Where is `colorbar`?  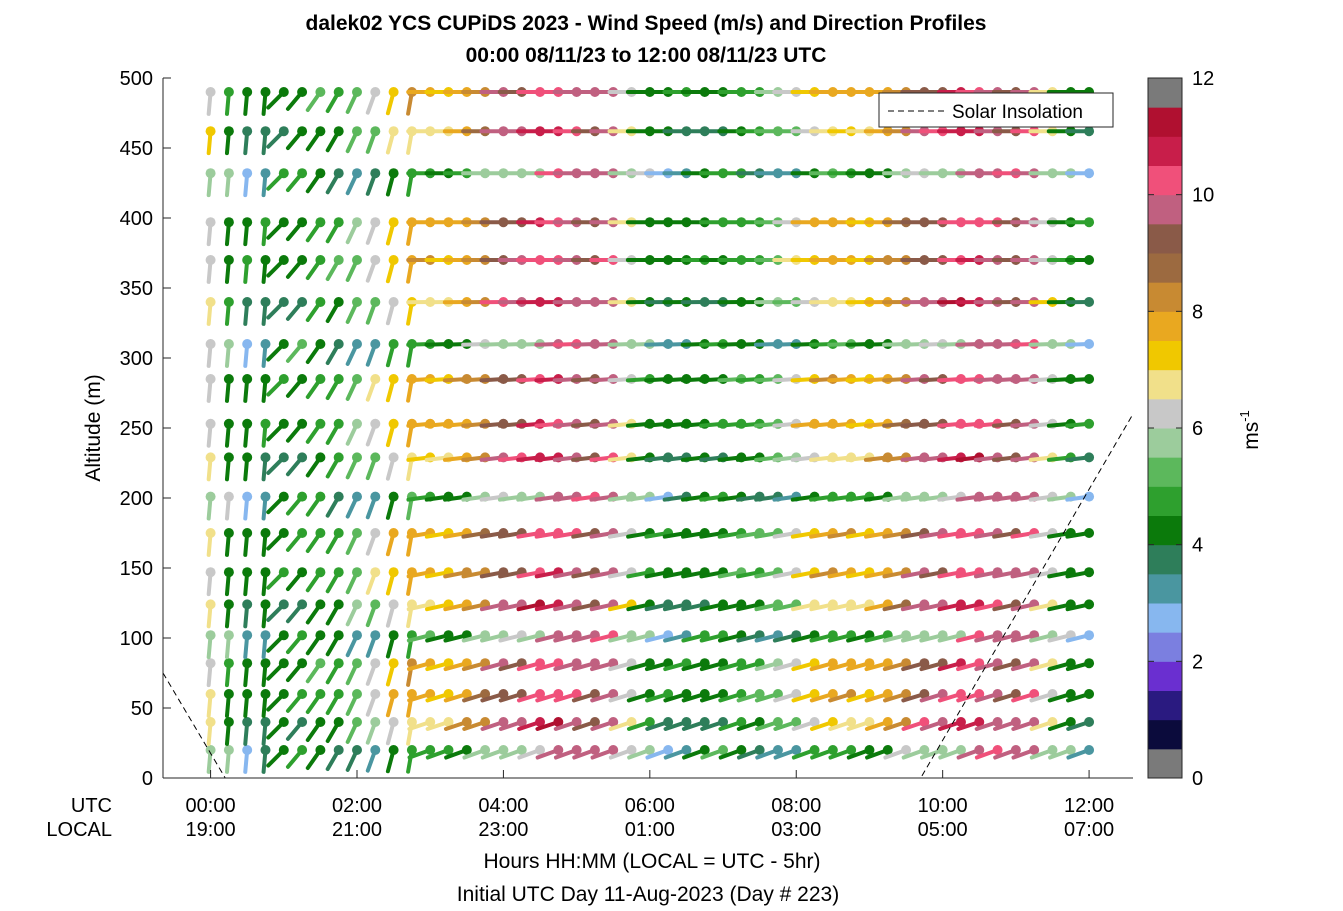 colorbar is located at coordinates (1165, 428).